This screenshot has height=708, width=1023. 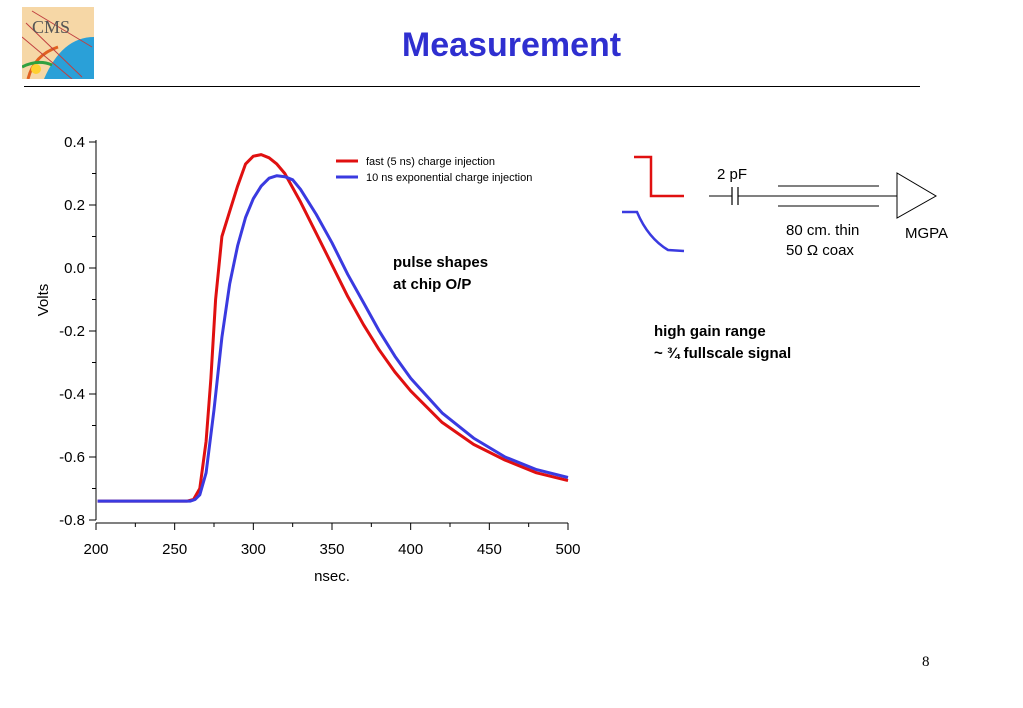 What do you see at coordinates (710, 331) in the screenshot?
I see `note-line: high gain range` at bounding box center [710, 331].